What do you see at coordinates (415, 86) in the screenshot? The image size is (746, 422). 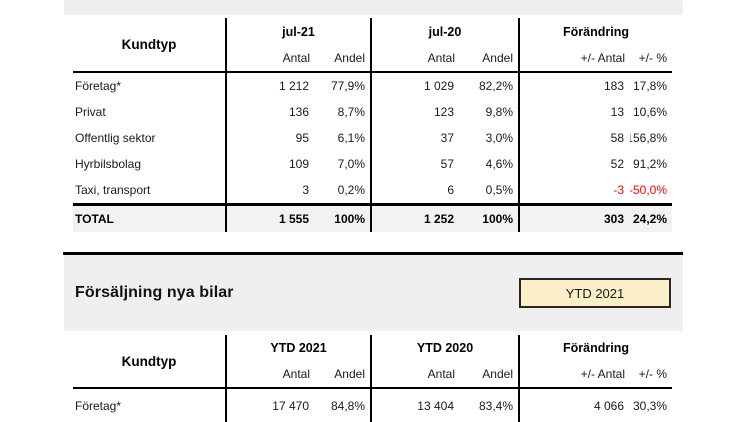 I see `value-cell: 1 029` at bounding box center [415, 86].